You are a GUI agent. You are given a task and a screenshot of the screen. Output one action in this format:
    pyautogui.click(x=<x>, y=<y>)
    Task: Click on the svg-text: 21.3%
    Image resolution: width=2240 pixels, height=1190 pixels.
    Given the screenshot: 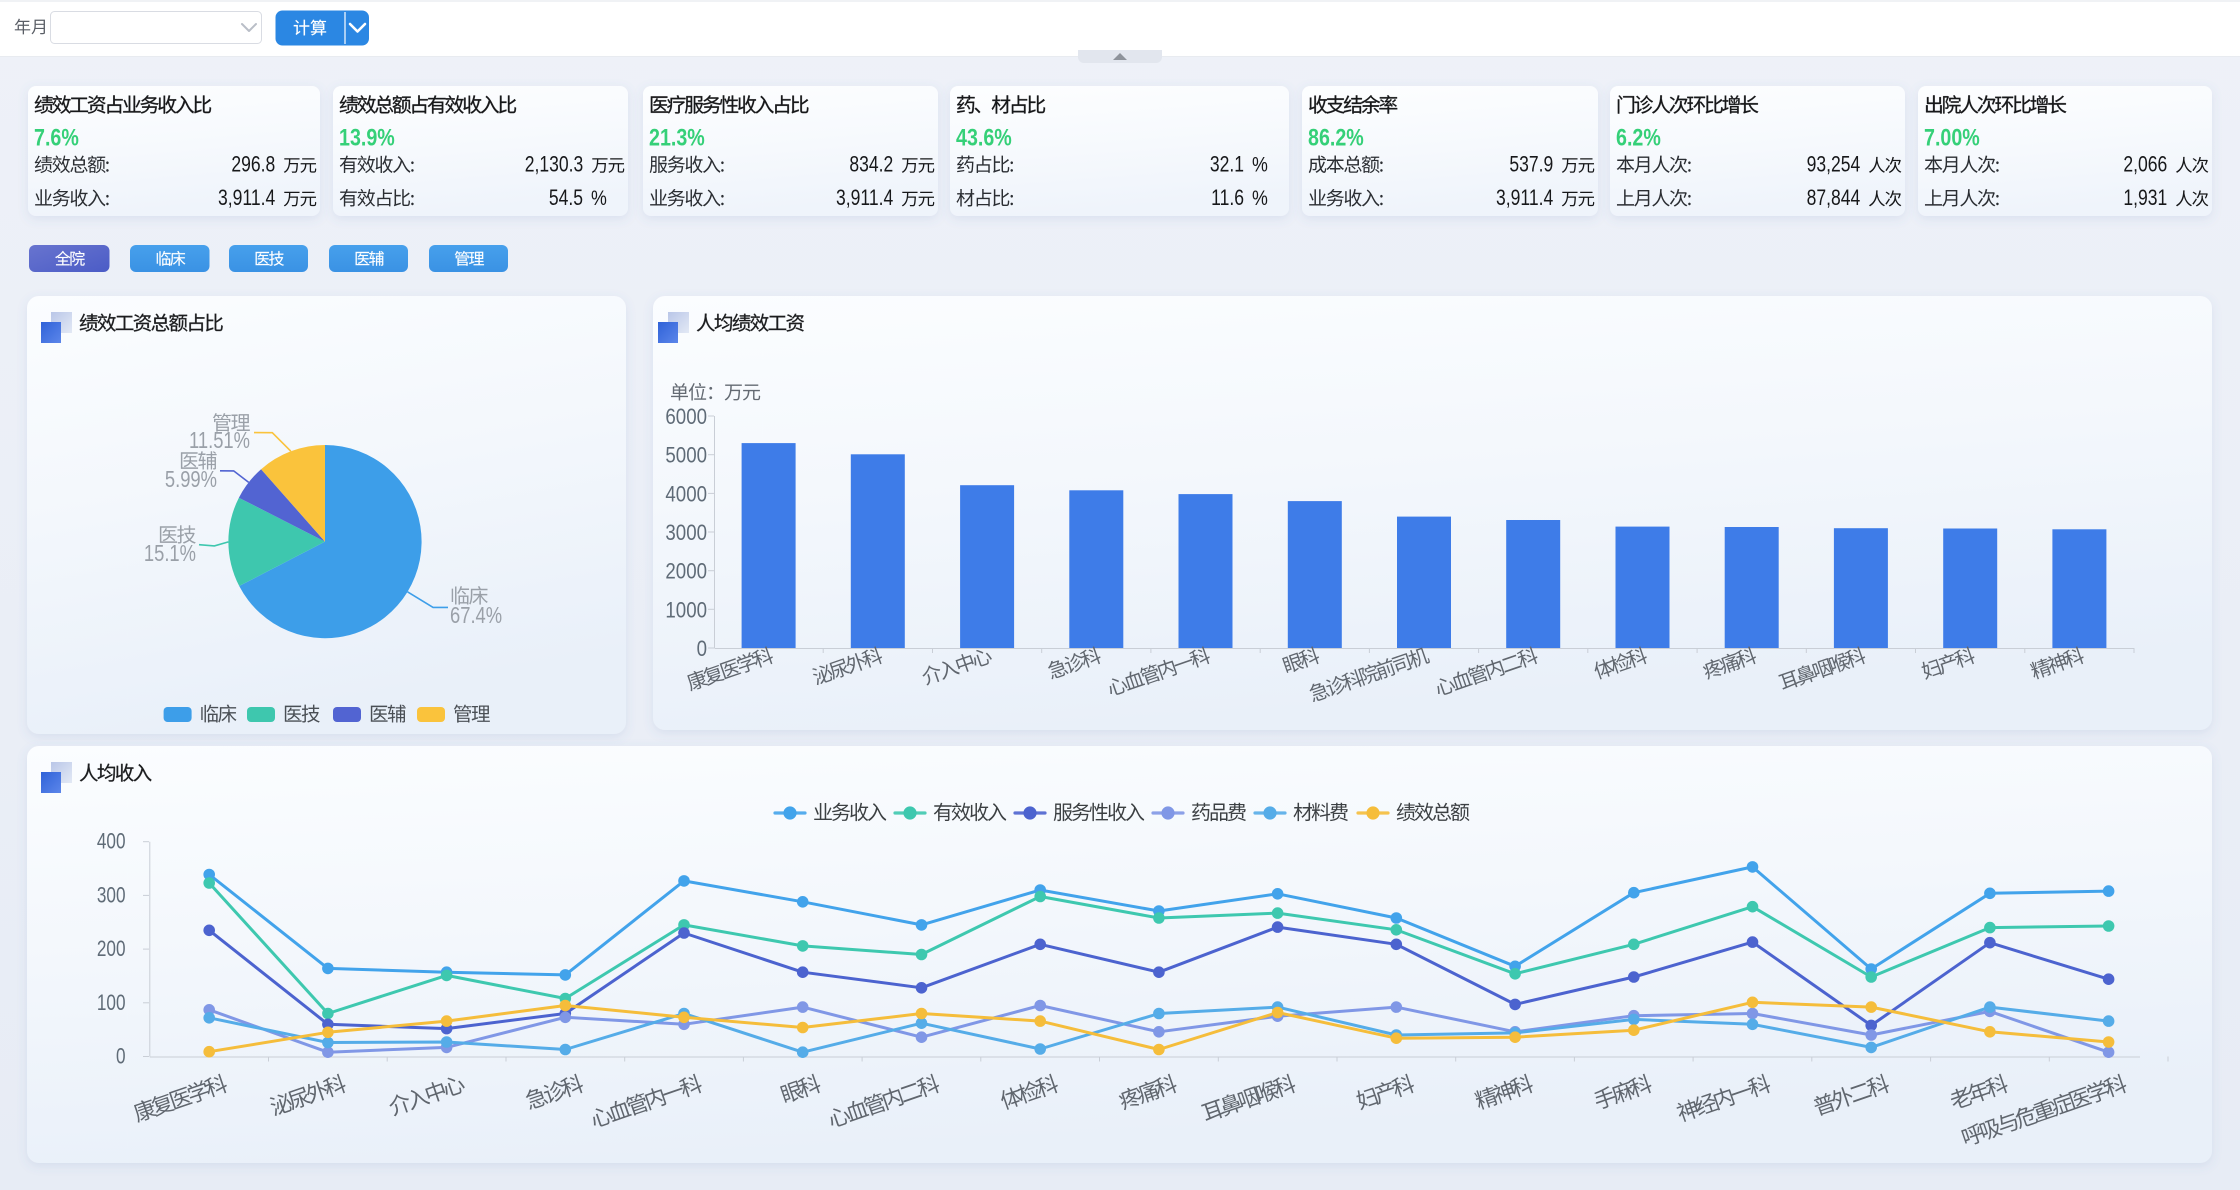 What is the action you would take?
    pyautogui.click(x=677, y=137)
    